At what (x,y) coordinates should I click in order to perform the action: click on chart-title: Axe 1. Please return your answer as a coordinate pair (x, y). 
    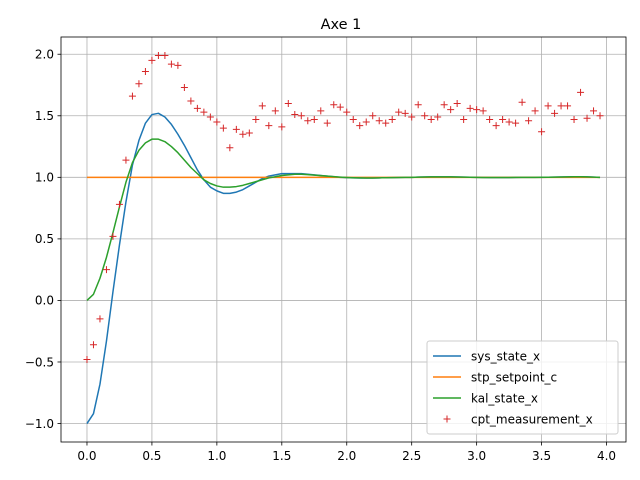
    Looking at the image, I should click on (341, 25).